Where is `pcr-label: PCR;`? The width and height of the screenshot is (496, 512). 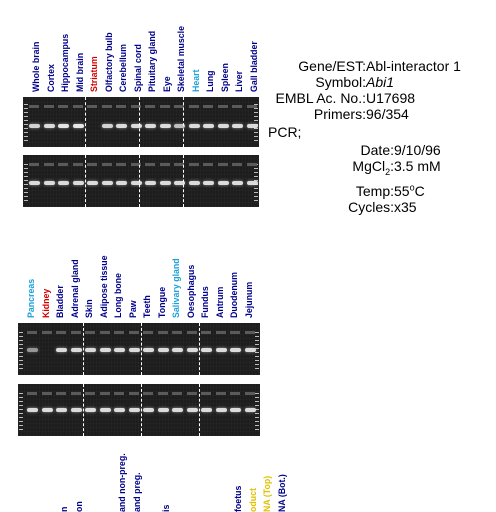
pcr-label: PCR; is located at coordinates (285, 132).